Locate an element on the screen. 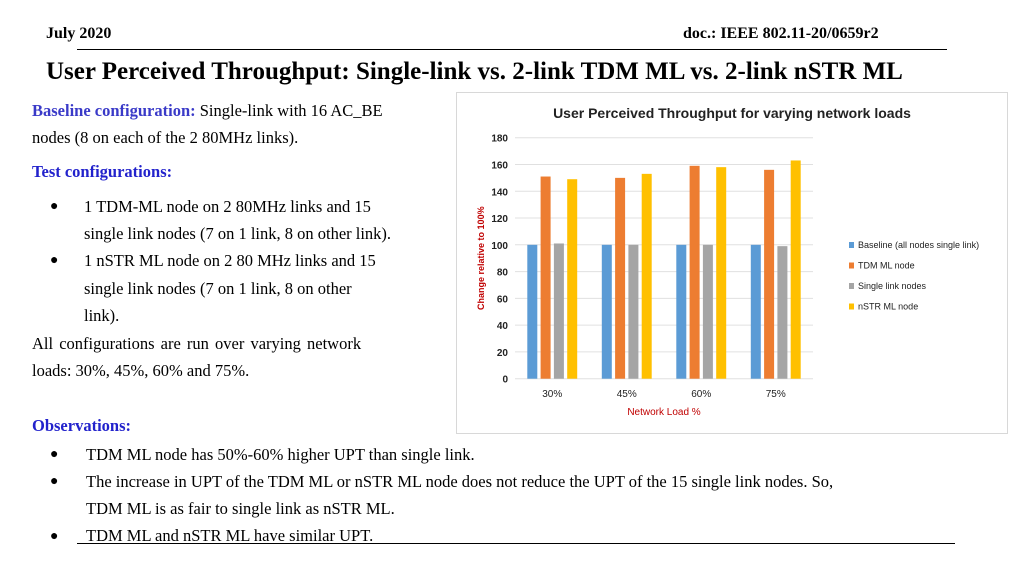 This screenshot has width=1024, height=576. y-tick-label: 100 is located at coordinates (499, 246).